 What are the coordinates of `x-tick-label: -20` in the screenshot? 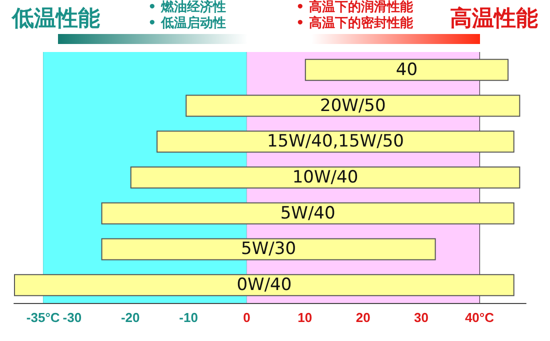 It's located at (130, 317).